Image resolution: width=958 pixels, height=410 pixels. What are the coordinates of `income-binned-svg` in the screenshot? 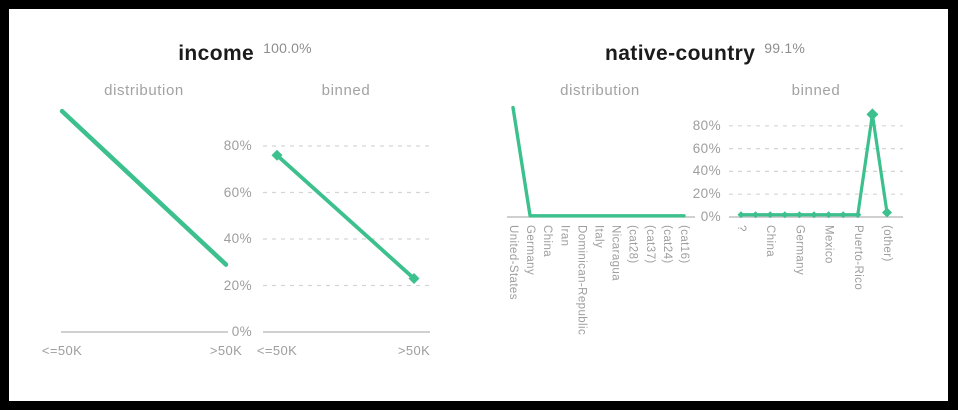 It's located at (346, 239).